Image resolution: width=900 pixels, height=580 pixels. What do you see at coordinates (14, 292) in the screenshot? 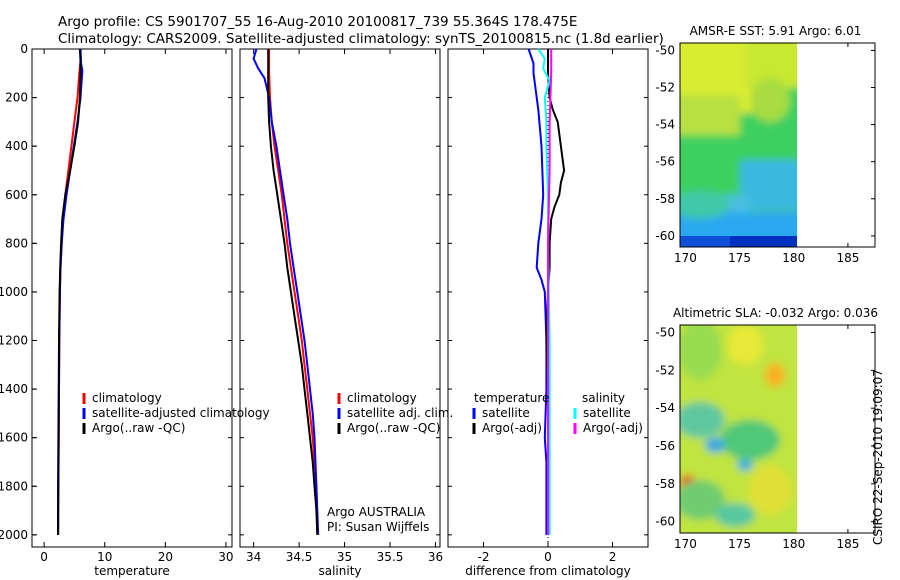
I see `depth-tick-label: 1000` at bounding box center [14, 292].